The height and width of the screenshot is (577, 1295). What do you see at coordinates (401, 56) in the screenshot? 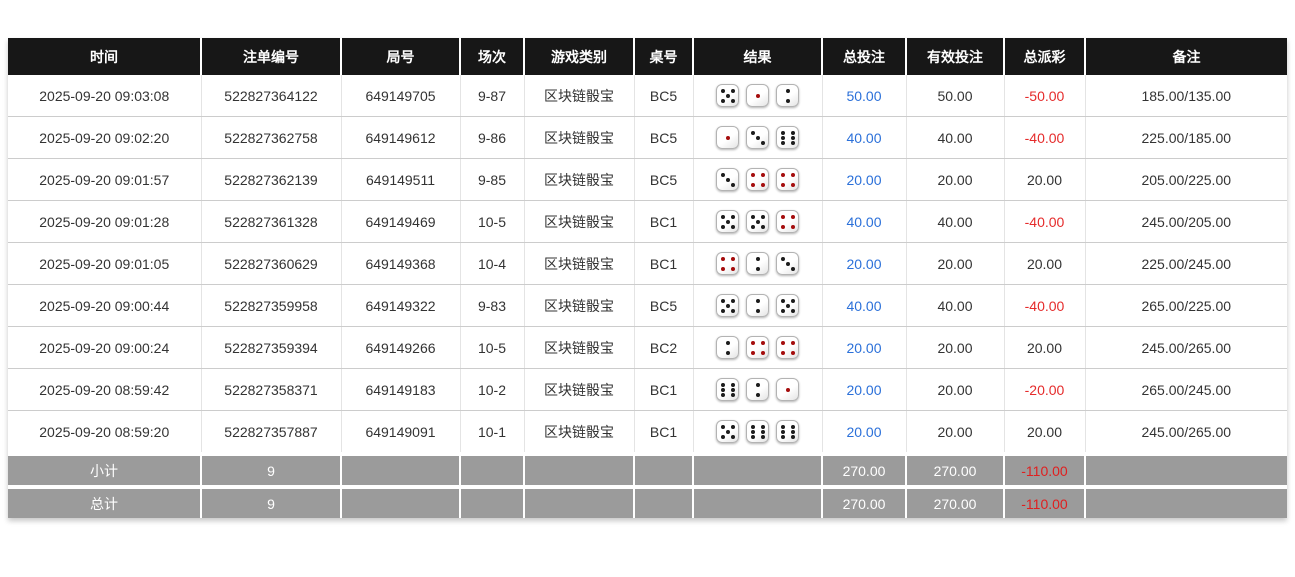
I see `col-header-round-id: 局号` at bounding box center [401, 56].